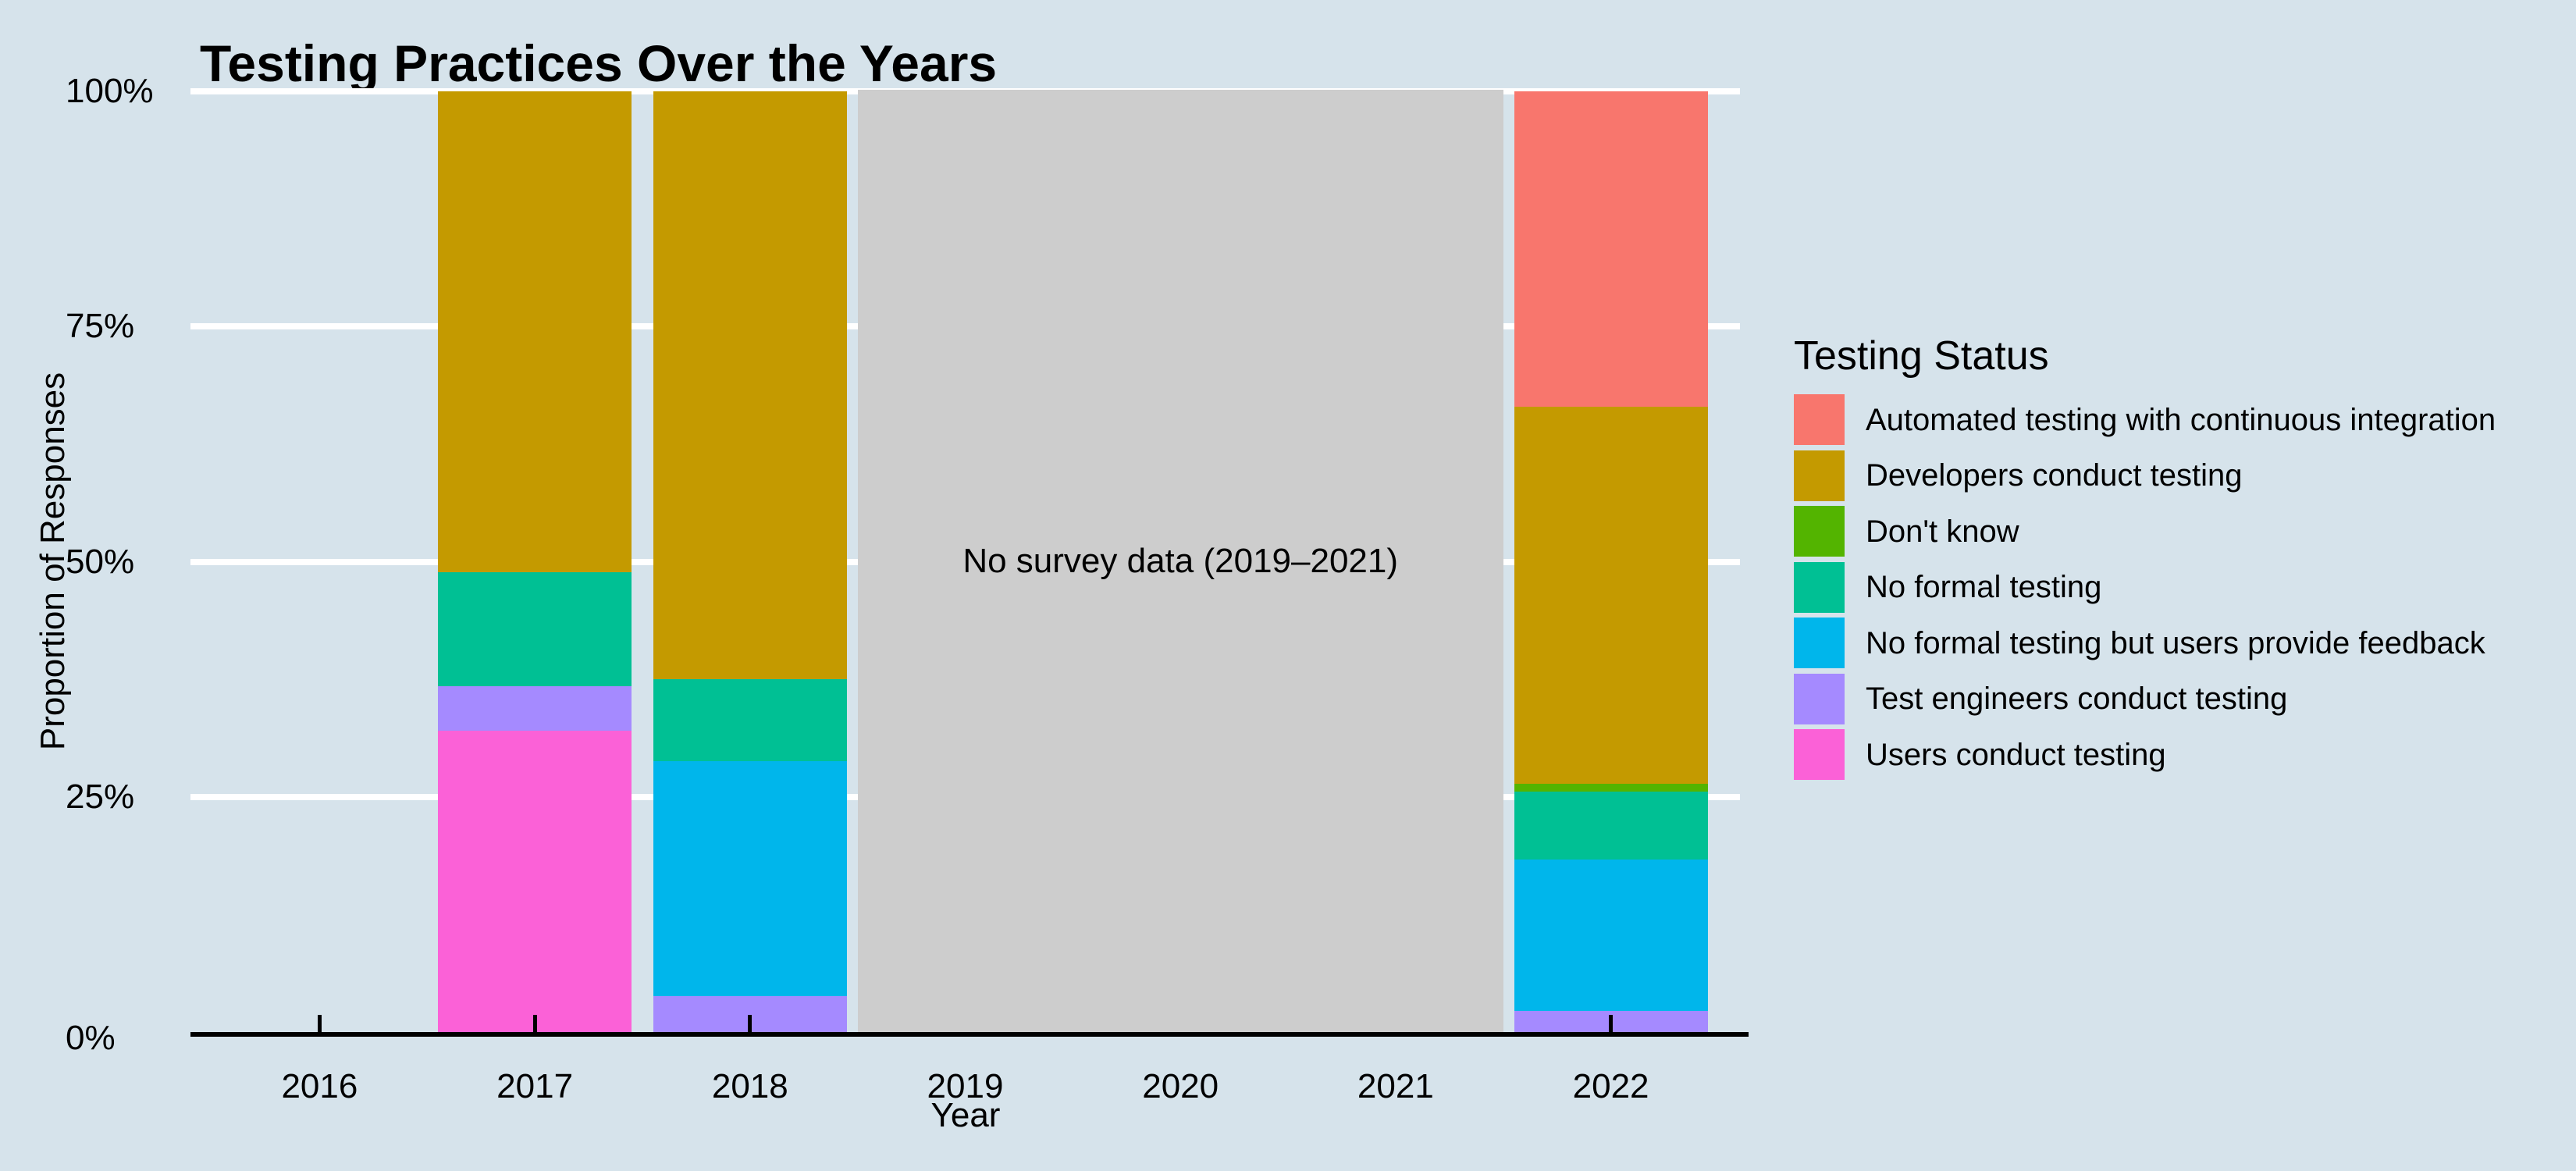  Describe the element at coordinates (599, 63) in the screenshot. I see `chart-title: Testing Practices Over the Years` at that location.